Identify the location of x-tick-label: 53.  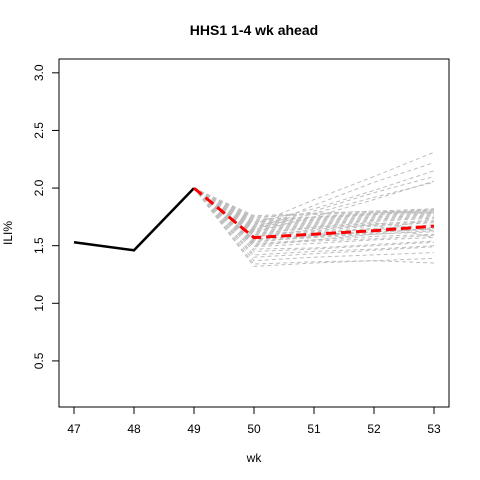
(434, 429).